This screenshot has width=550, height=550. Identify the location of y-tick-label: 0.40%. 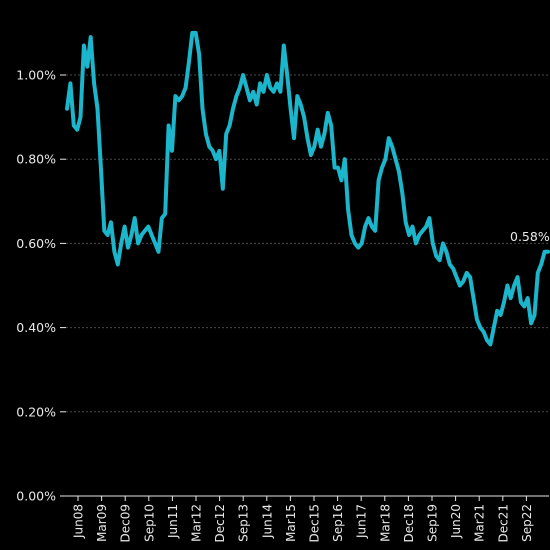
(36, 327).